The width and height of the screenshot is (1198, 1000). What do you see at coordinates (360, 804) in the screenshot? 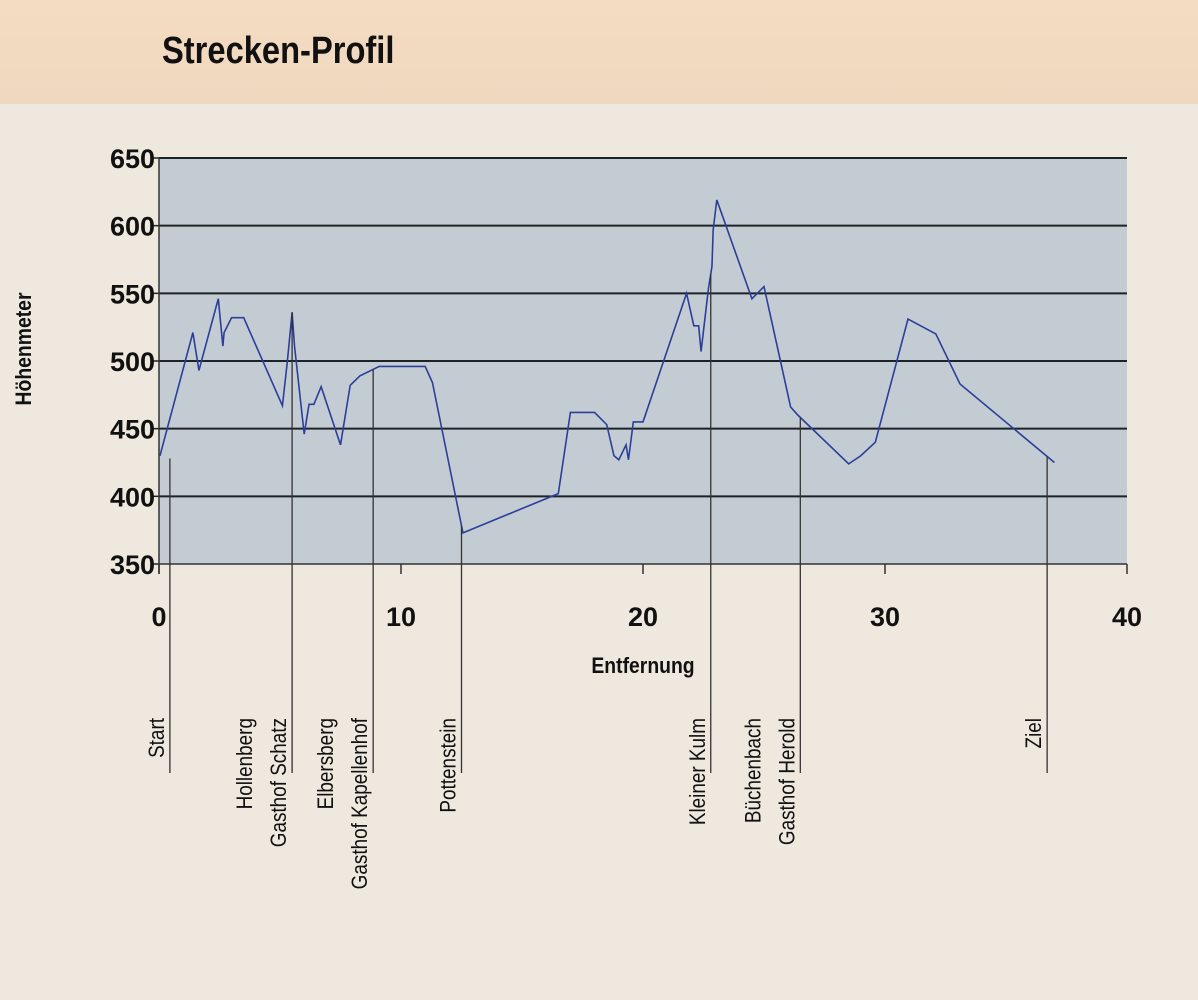
I see `waypoint-label: Gasthof Kapellenhof` at bounding box center [360, 804].